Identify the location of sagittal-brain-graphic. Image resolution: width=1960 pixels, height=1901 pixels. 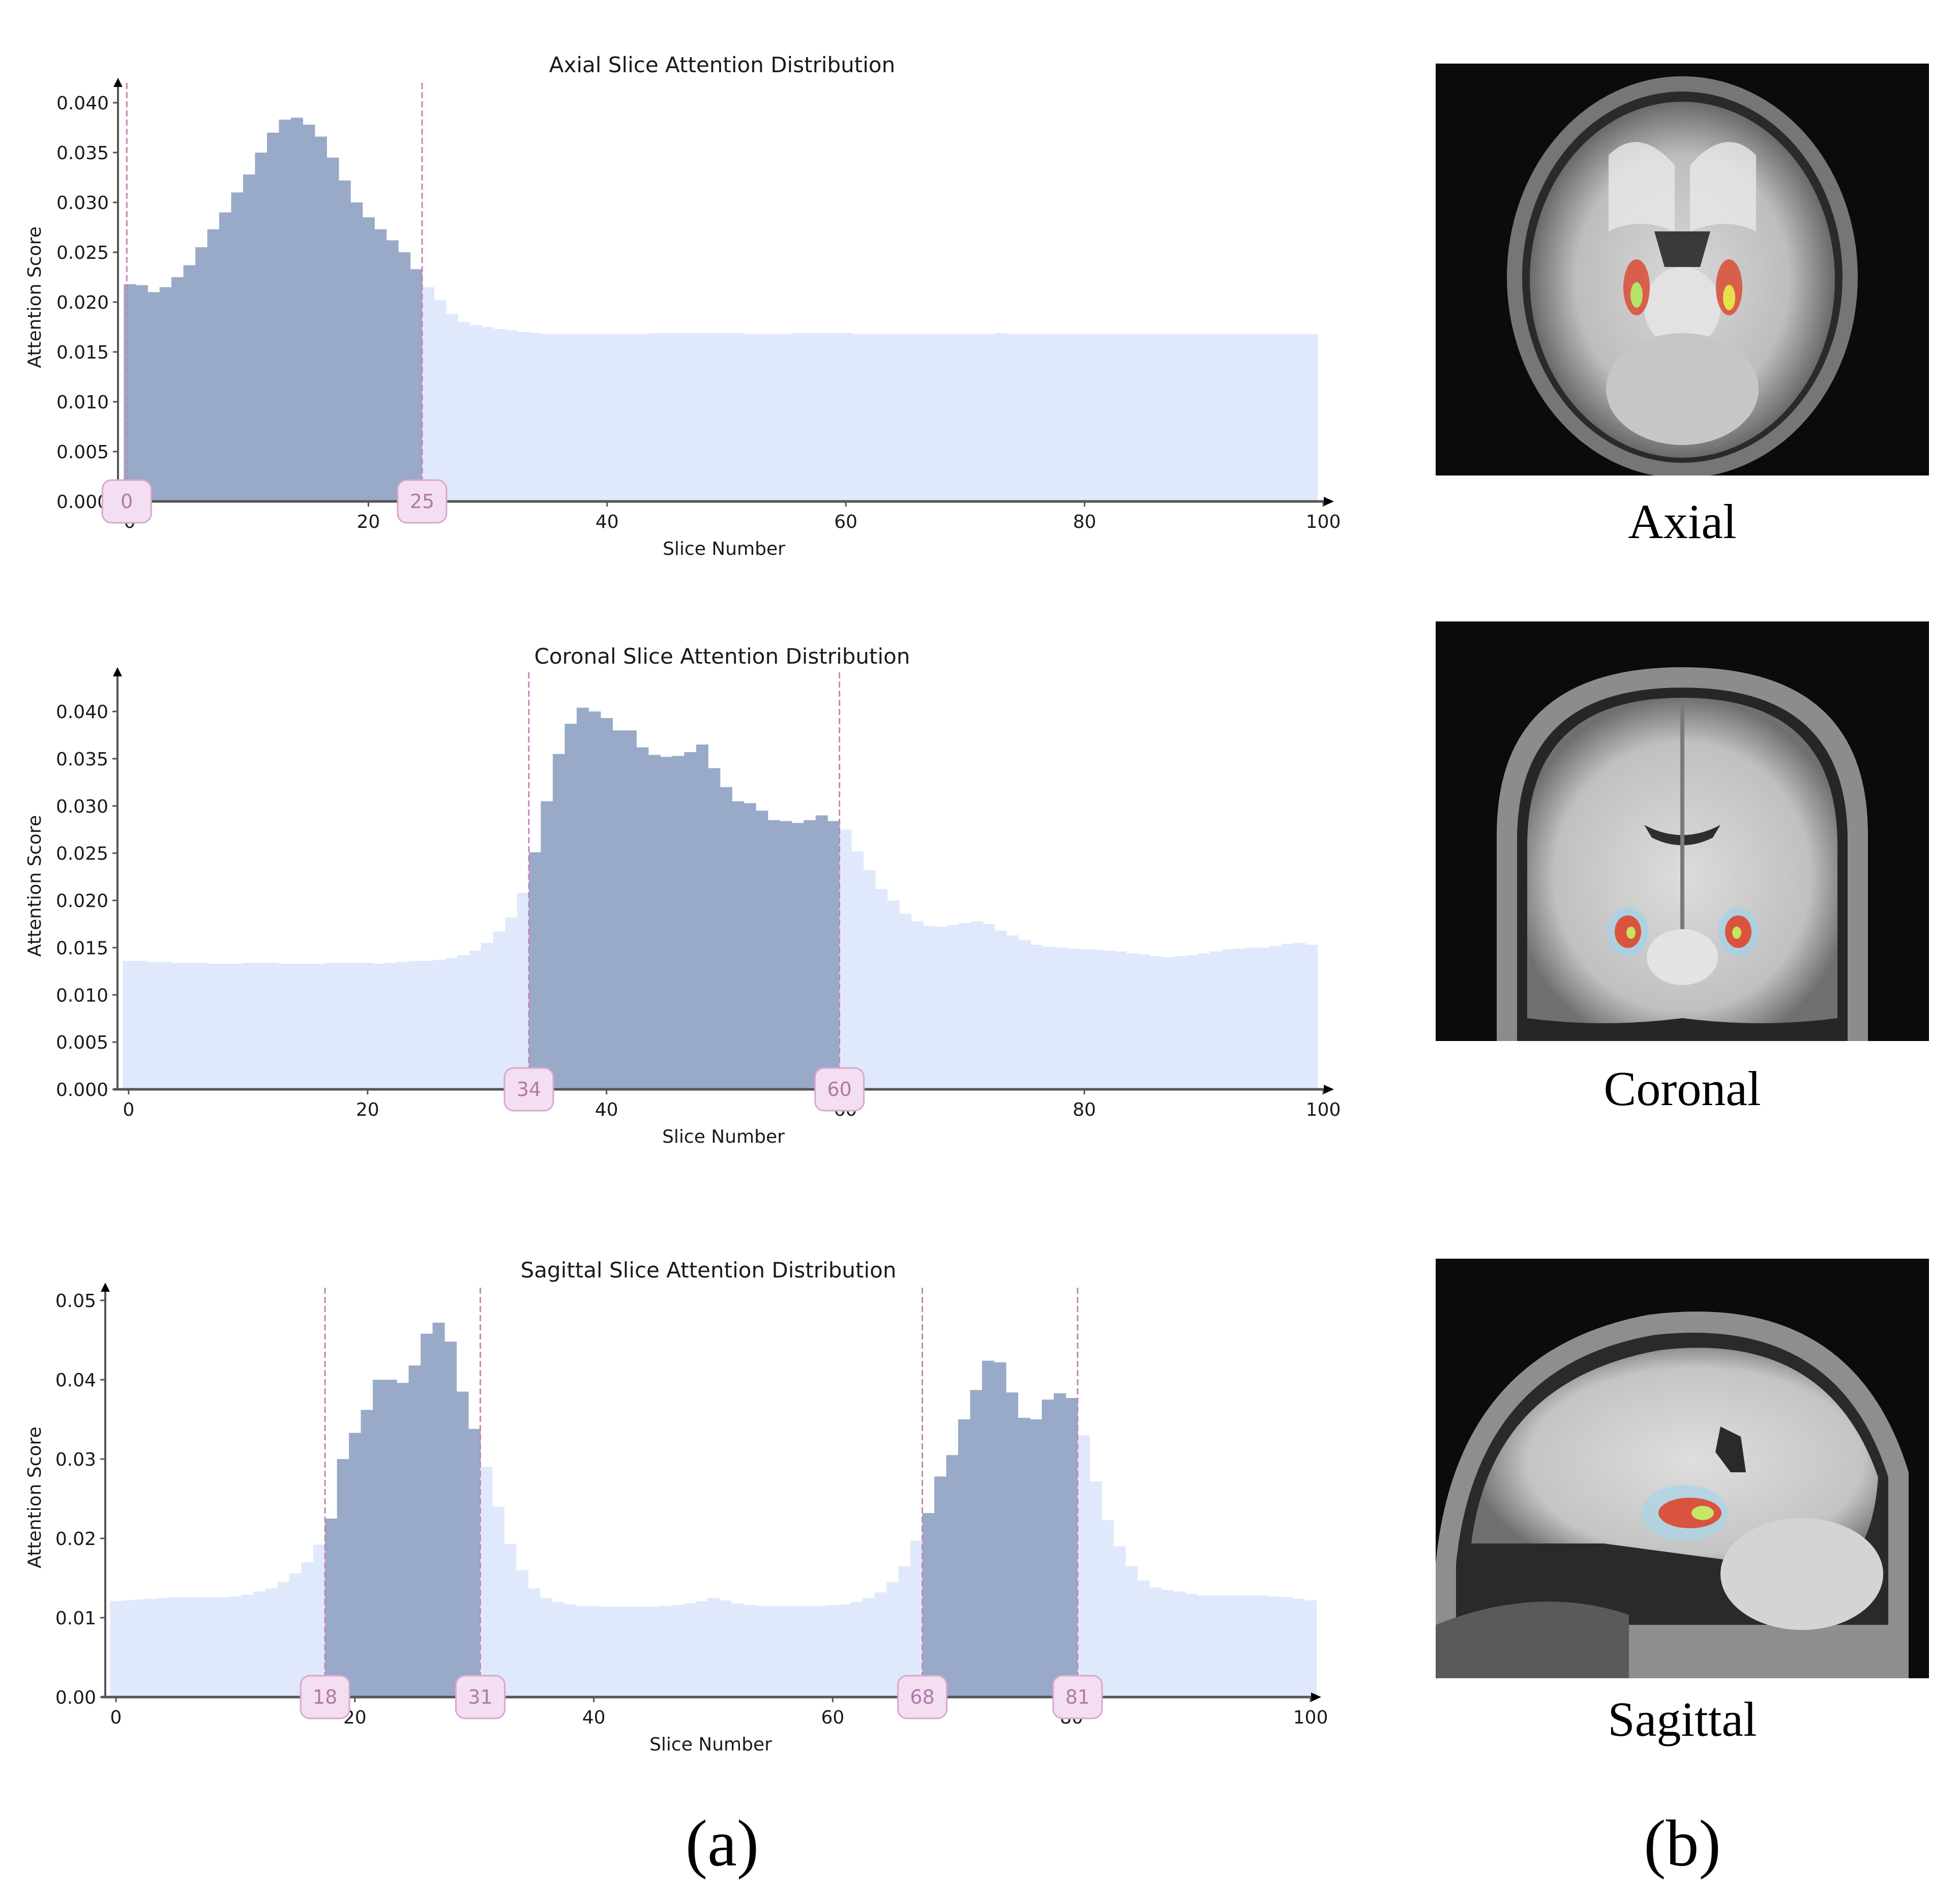
(1672, 1494).